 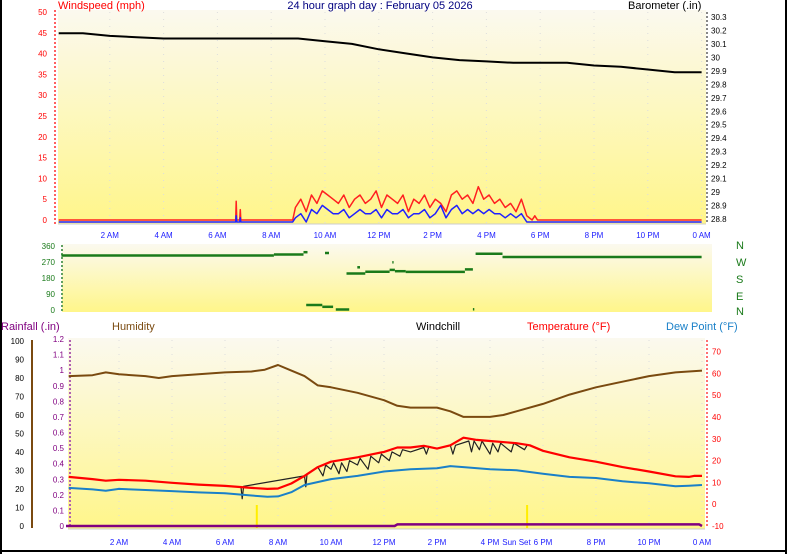 I want to click on temperature-tick-label: 30, so click(x=716, y=439).